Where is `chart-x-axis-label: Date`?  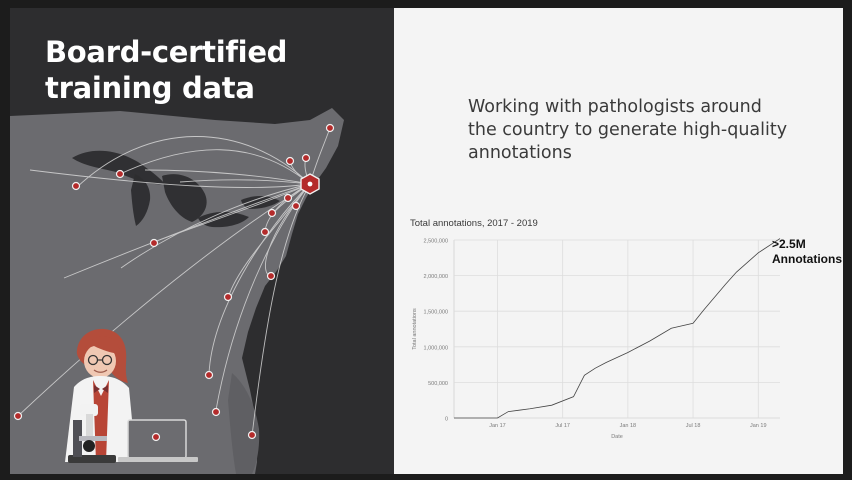
chart-x-axis-label: Date is located at coordinates (617, 437).